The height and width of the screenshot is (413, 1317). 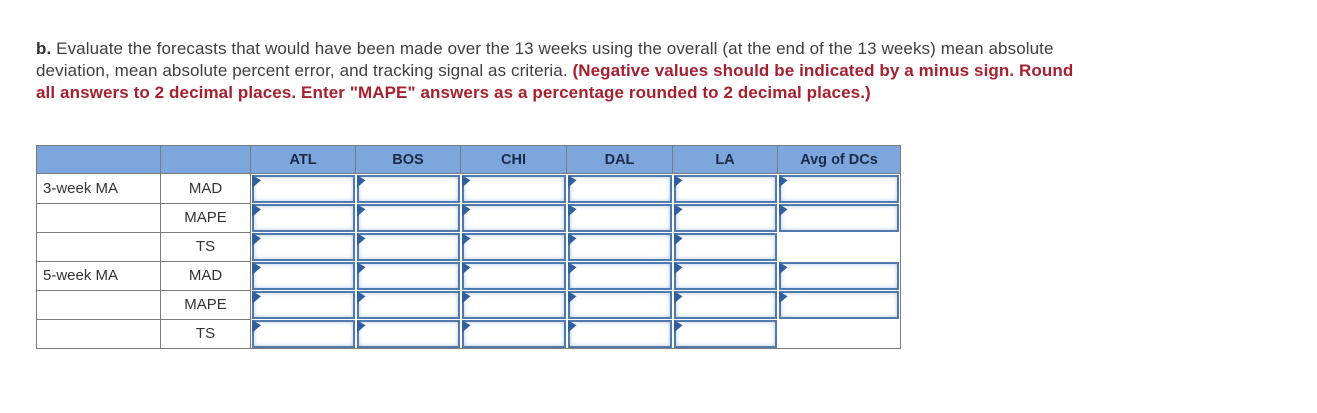 What do you see at coordinates (839, 159) in the screenshot?
I see `header-avg-of-dcs: Avg of DCs` at bounding box center [839, 159].